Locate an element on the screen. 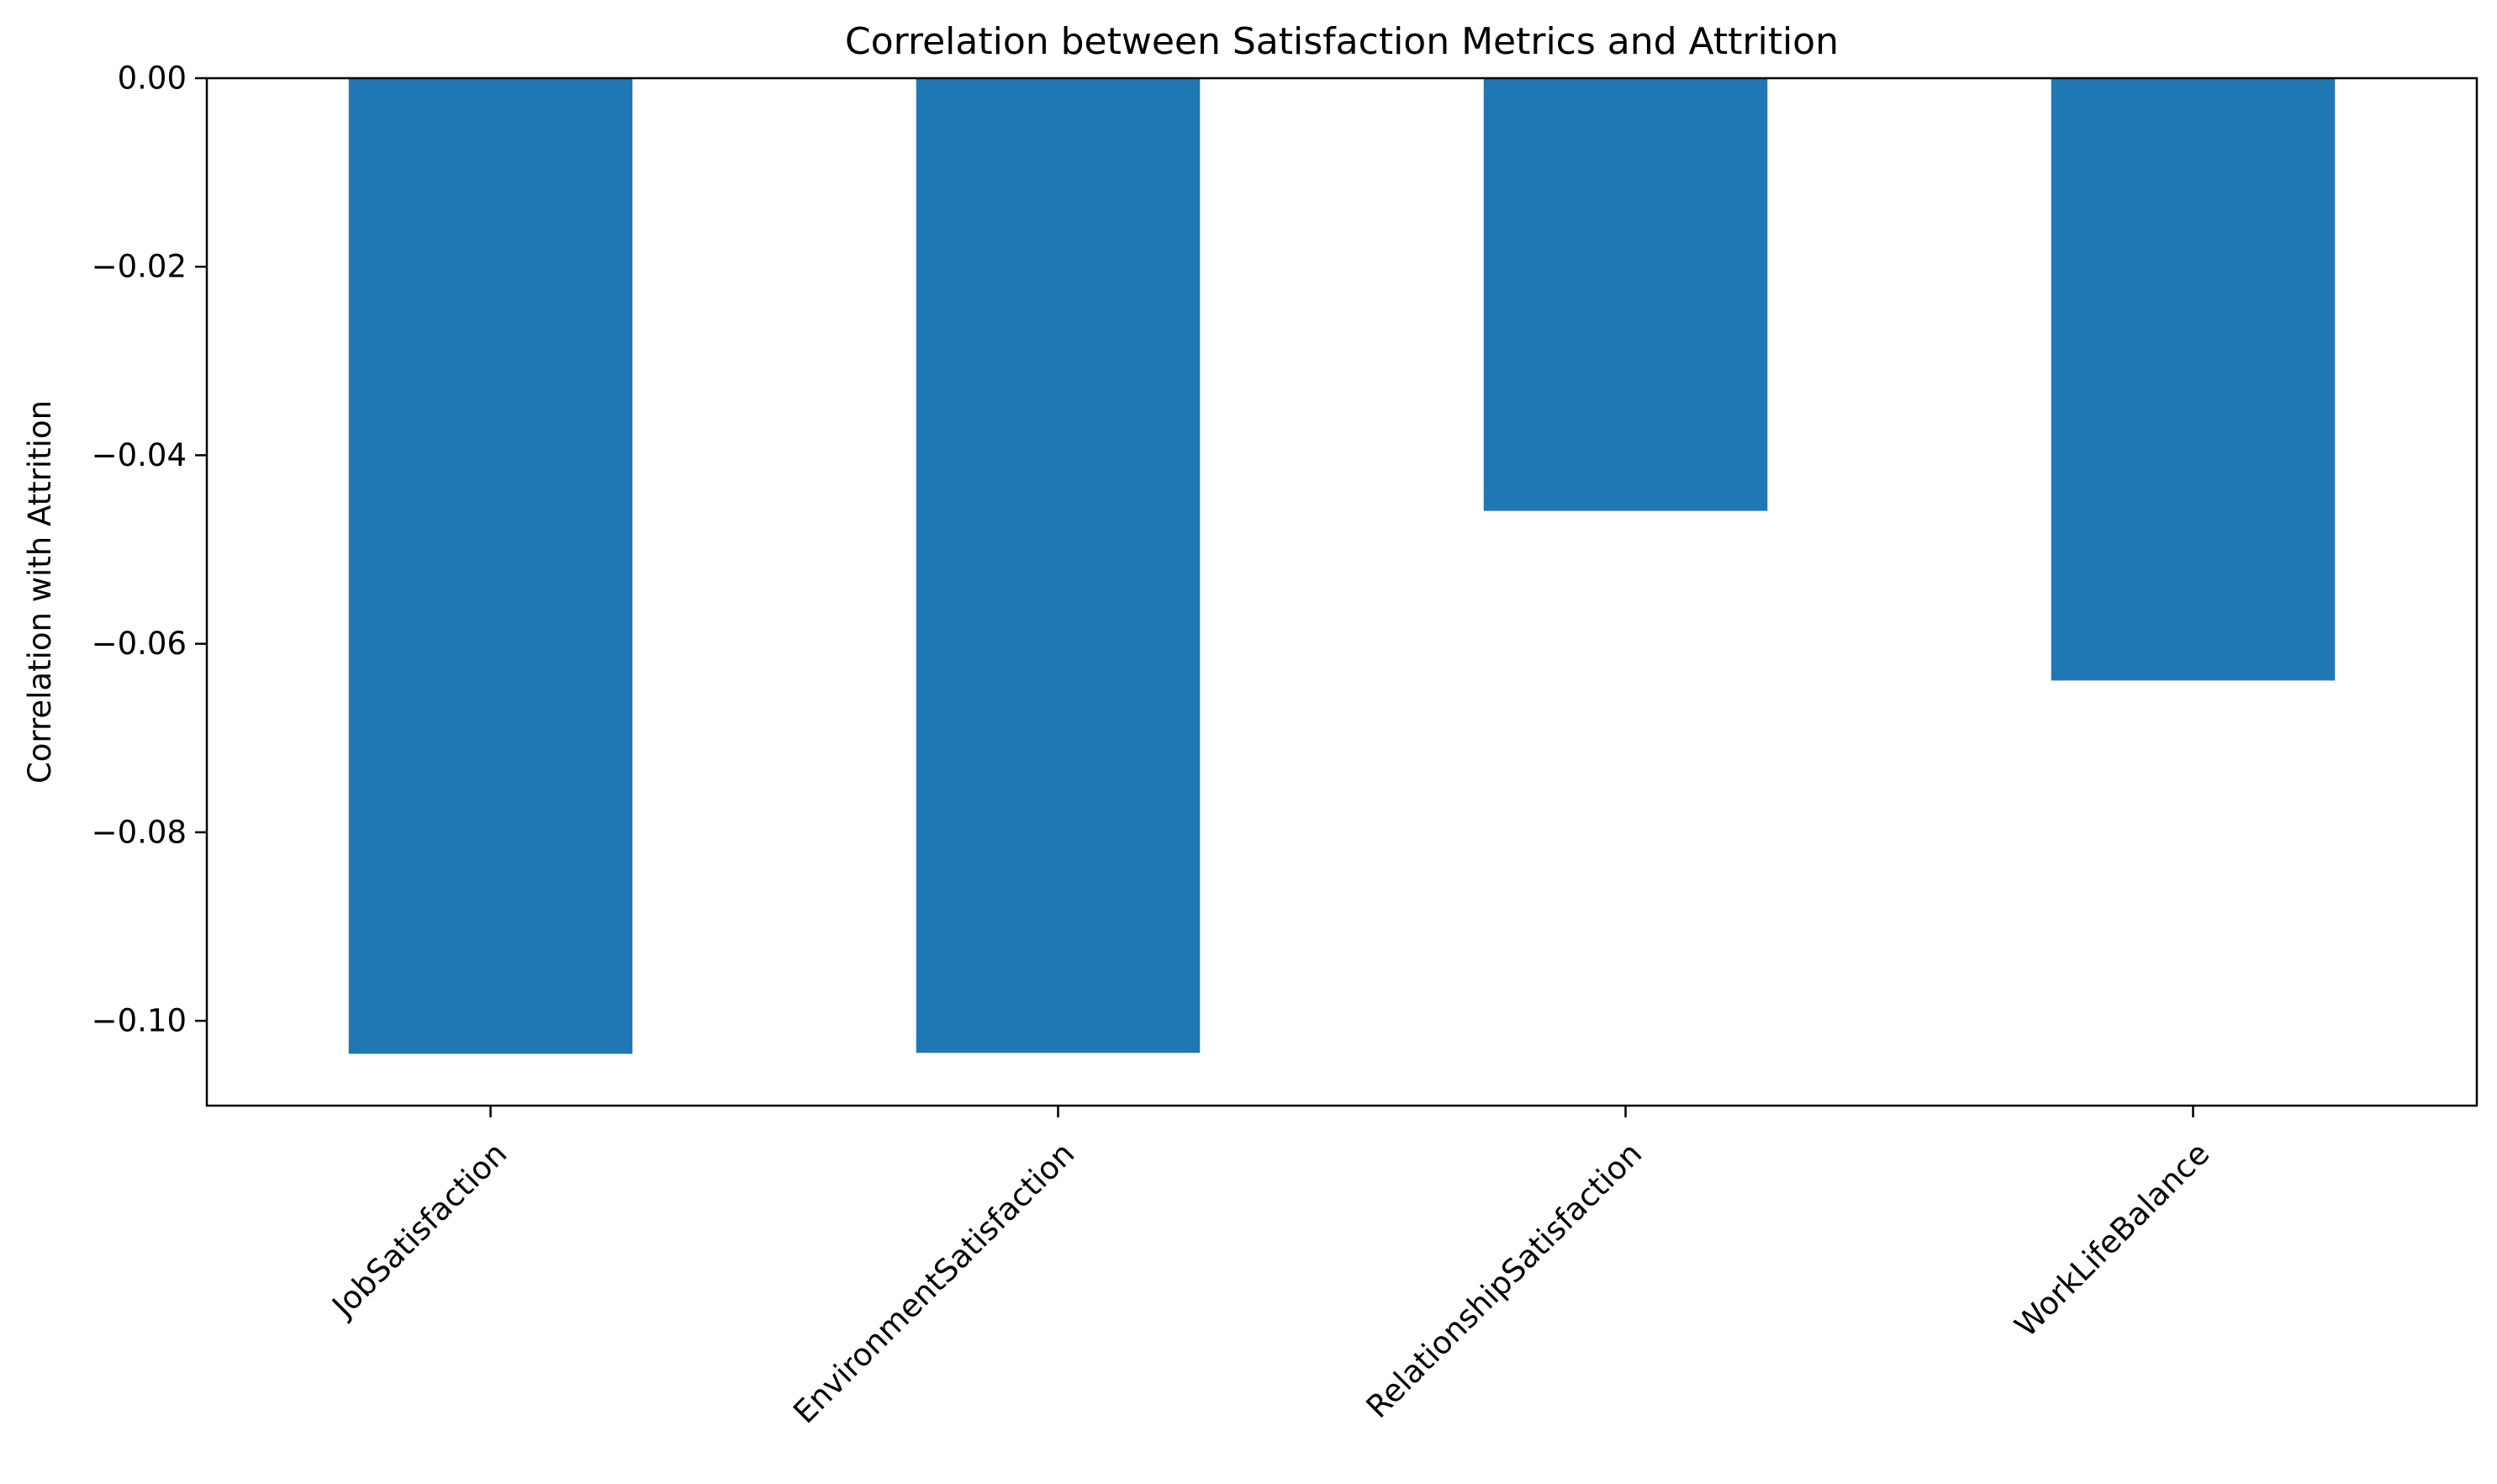 This screenshot has width=2497, height=1484. bar-JobSatisfaction is located at coordinates (490, 566).